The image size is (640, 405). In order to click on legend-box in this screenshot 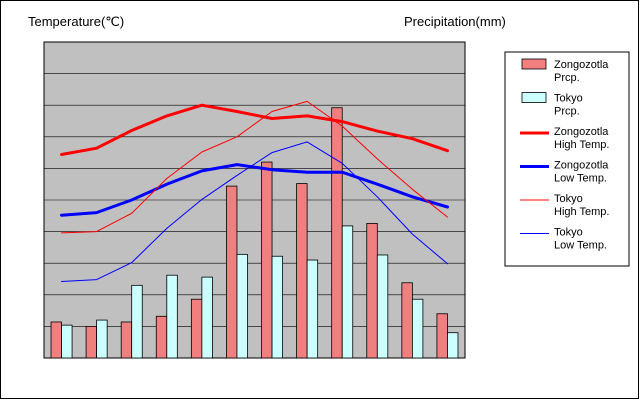, I will do `click(567, 159)`.